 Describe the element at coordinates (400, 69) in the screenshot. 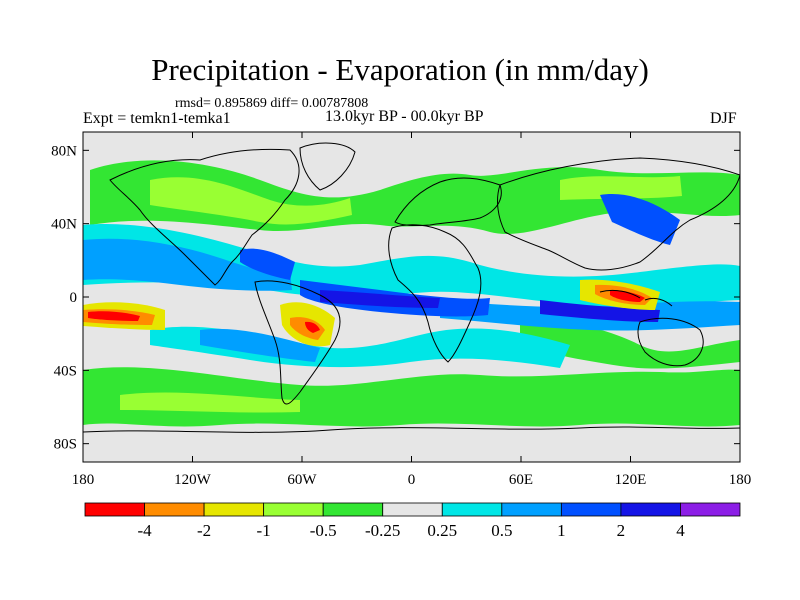

I see `plot-title: Precipitation - Evaporation (in mm/day)` at that location.